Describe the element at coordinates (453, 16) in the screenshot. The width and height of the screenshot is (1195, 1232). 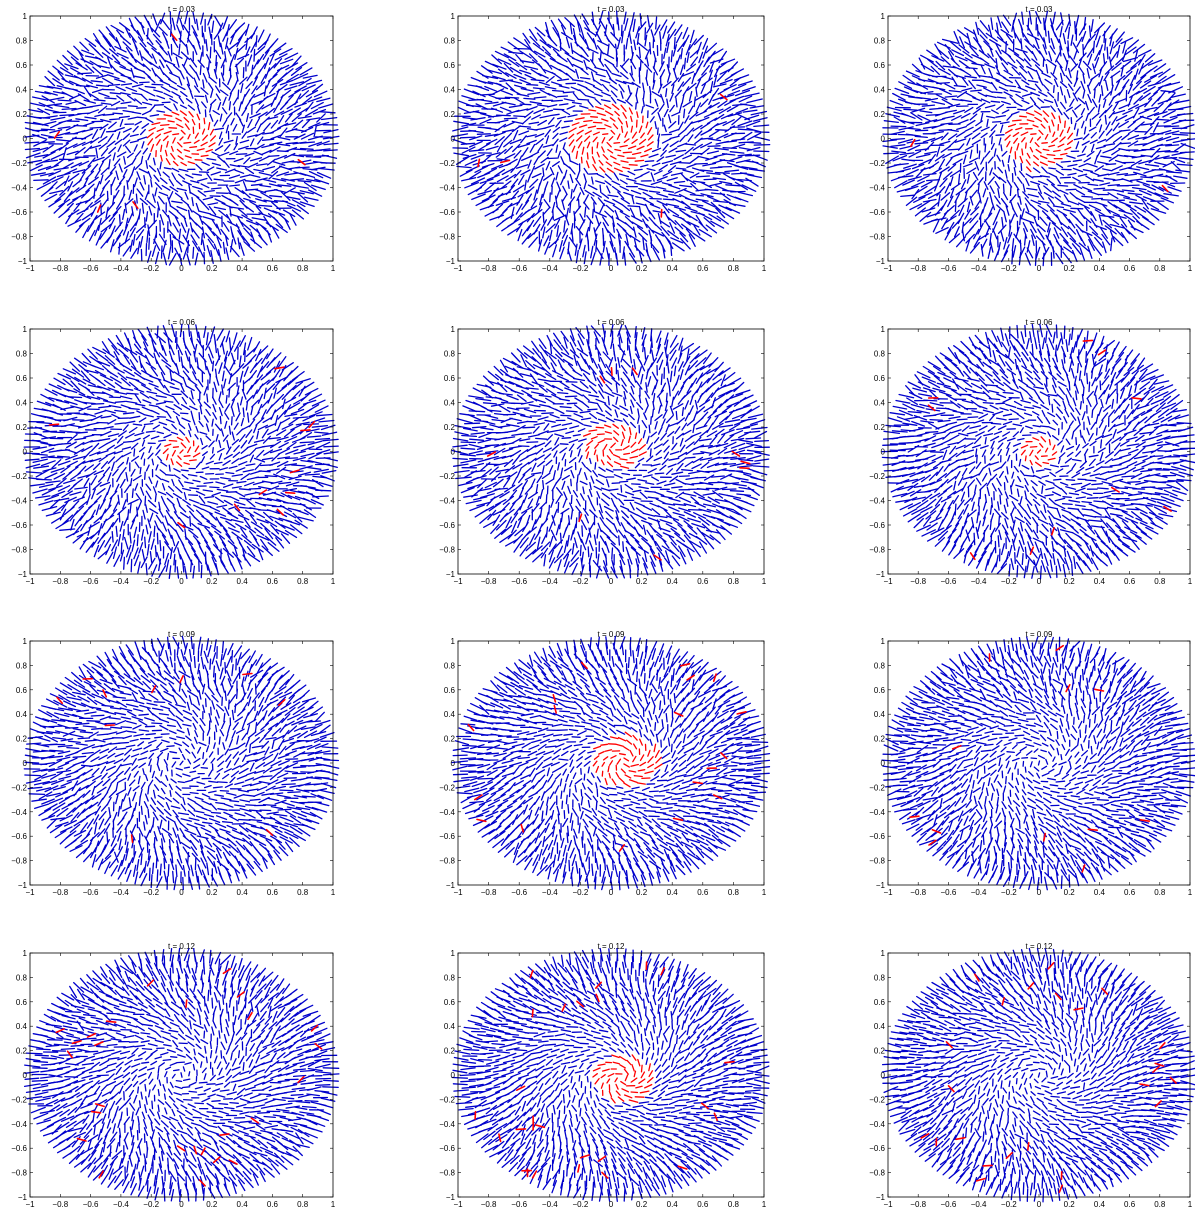
I see `y-tick-label: 1` at that location.